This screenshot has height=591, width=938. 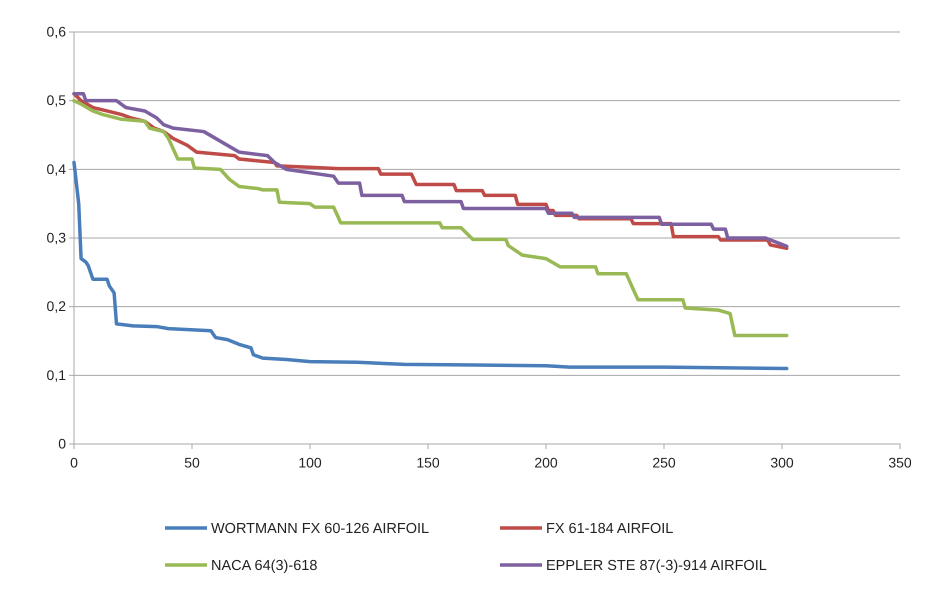 I want to click on y-tick-label: 0,6, so click(x=56, y=31).